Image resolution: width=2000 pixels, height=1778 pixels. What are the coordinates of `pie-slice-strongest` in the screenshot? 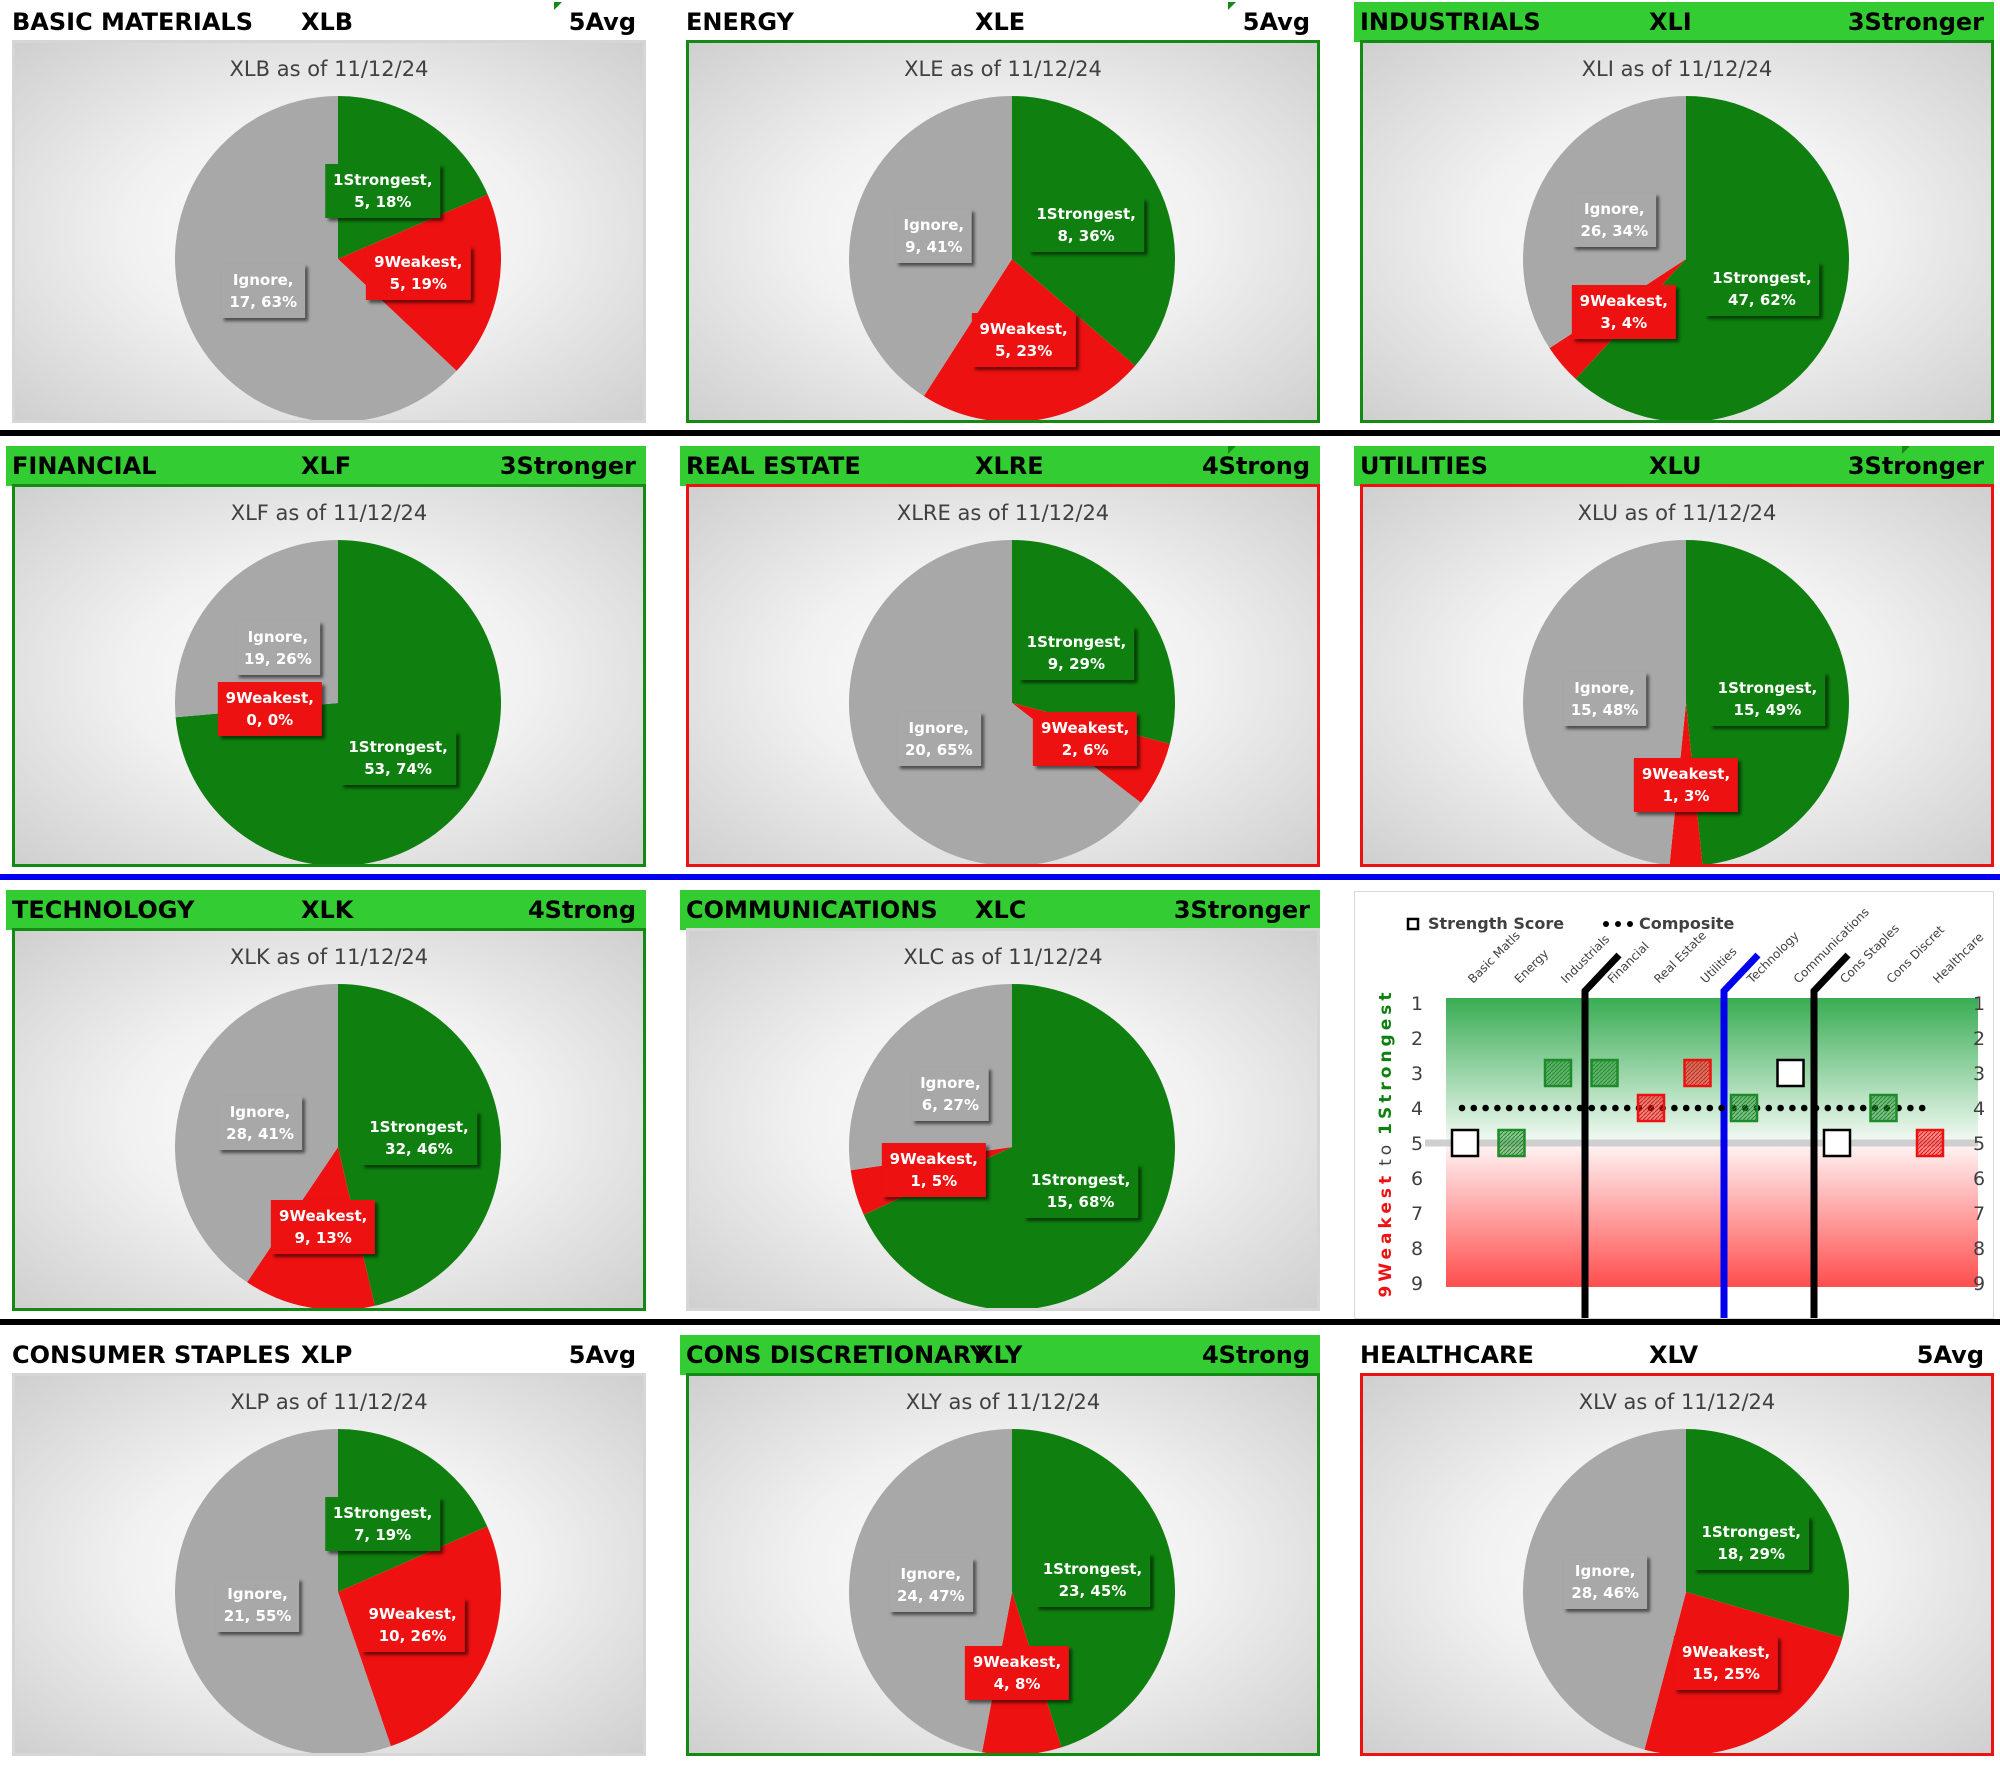 It's located at (1712, 258).